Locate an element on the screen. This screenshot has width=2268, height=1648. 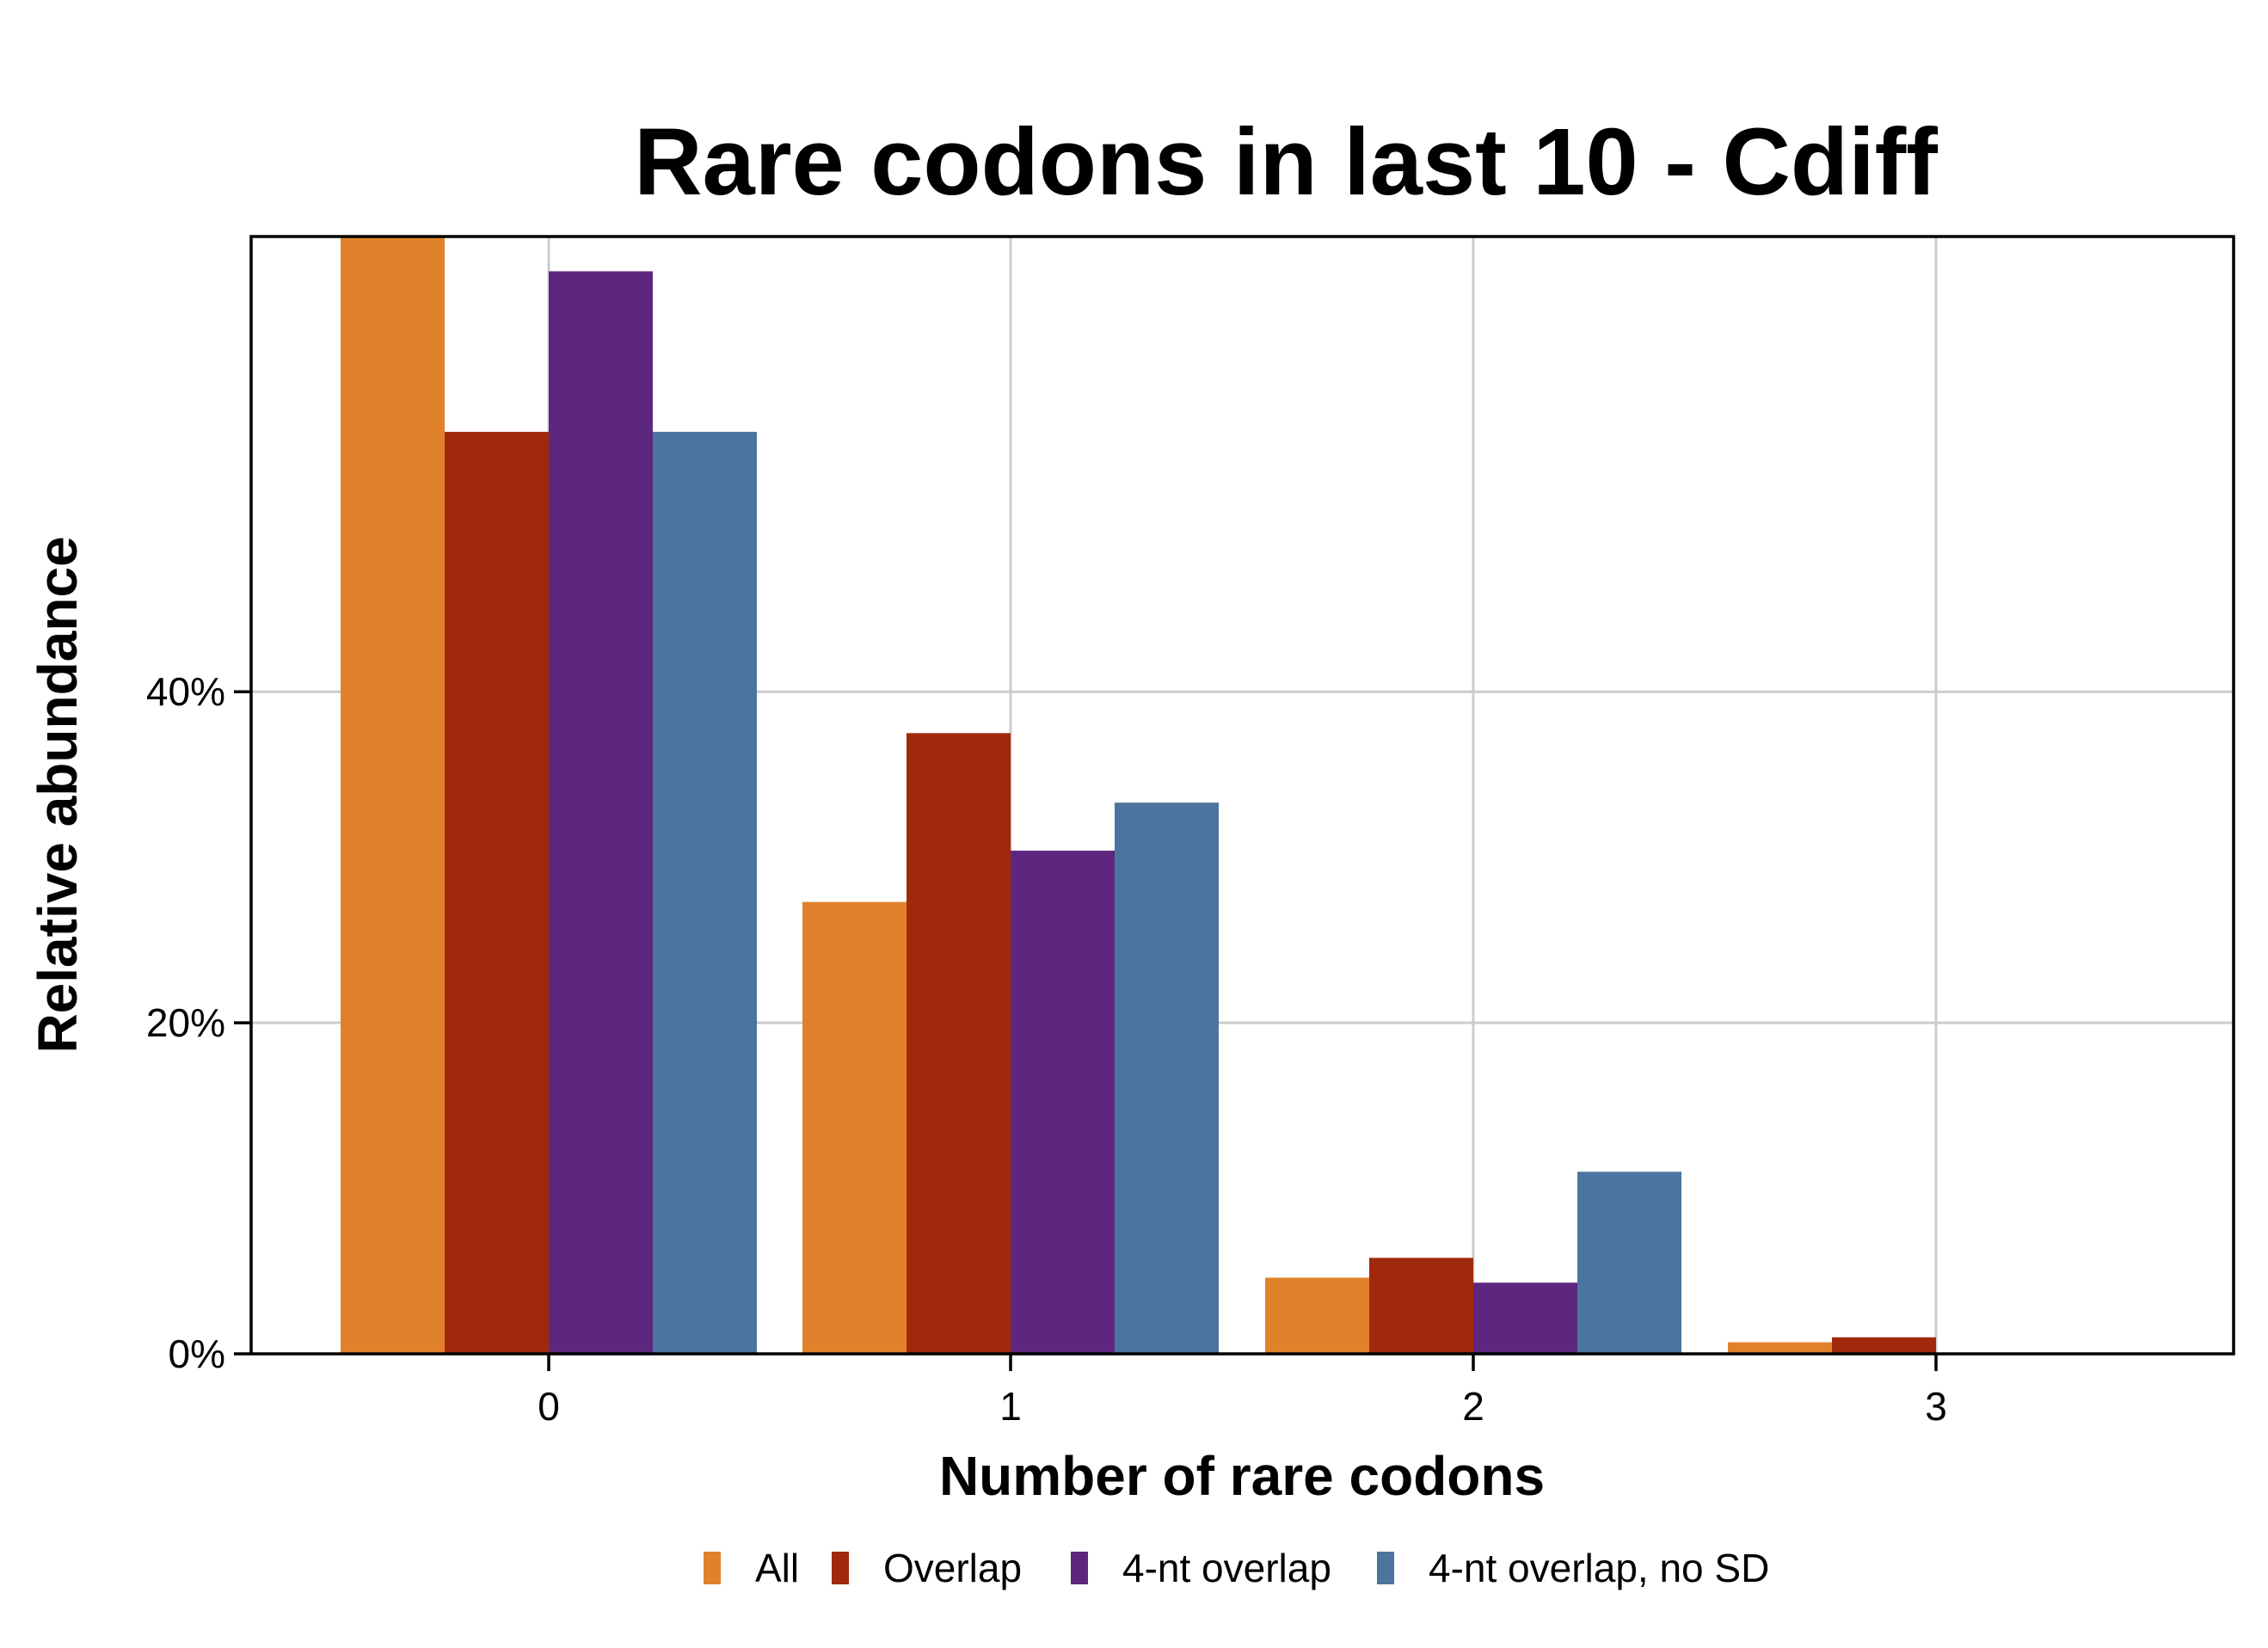
x-tick-label: 2 is located at coordinates (1473, 1407).